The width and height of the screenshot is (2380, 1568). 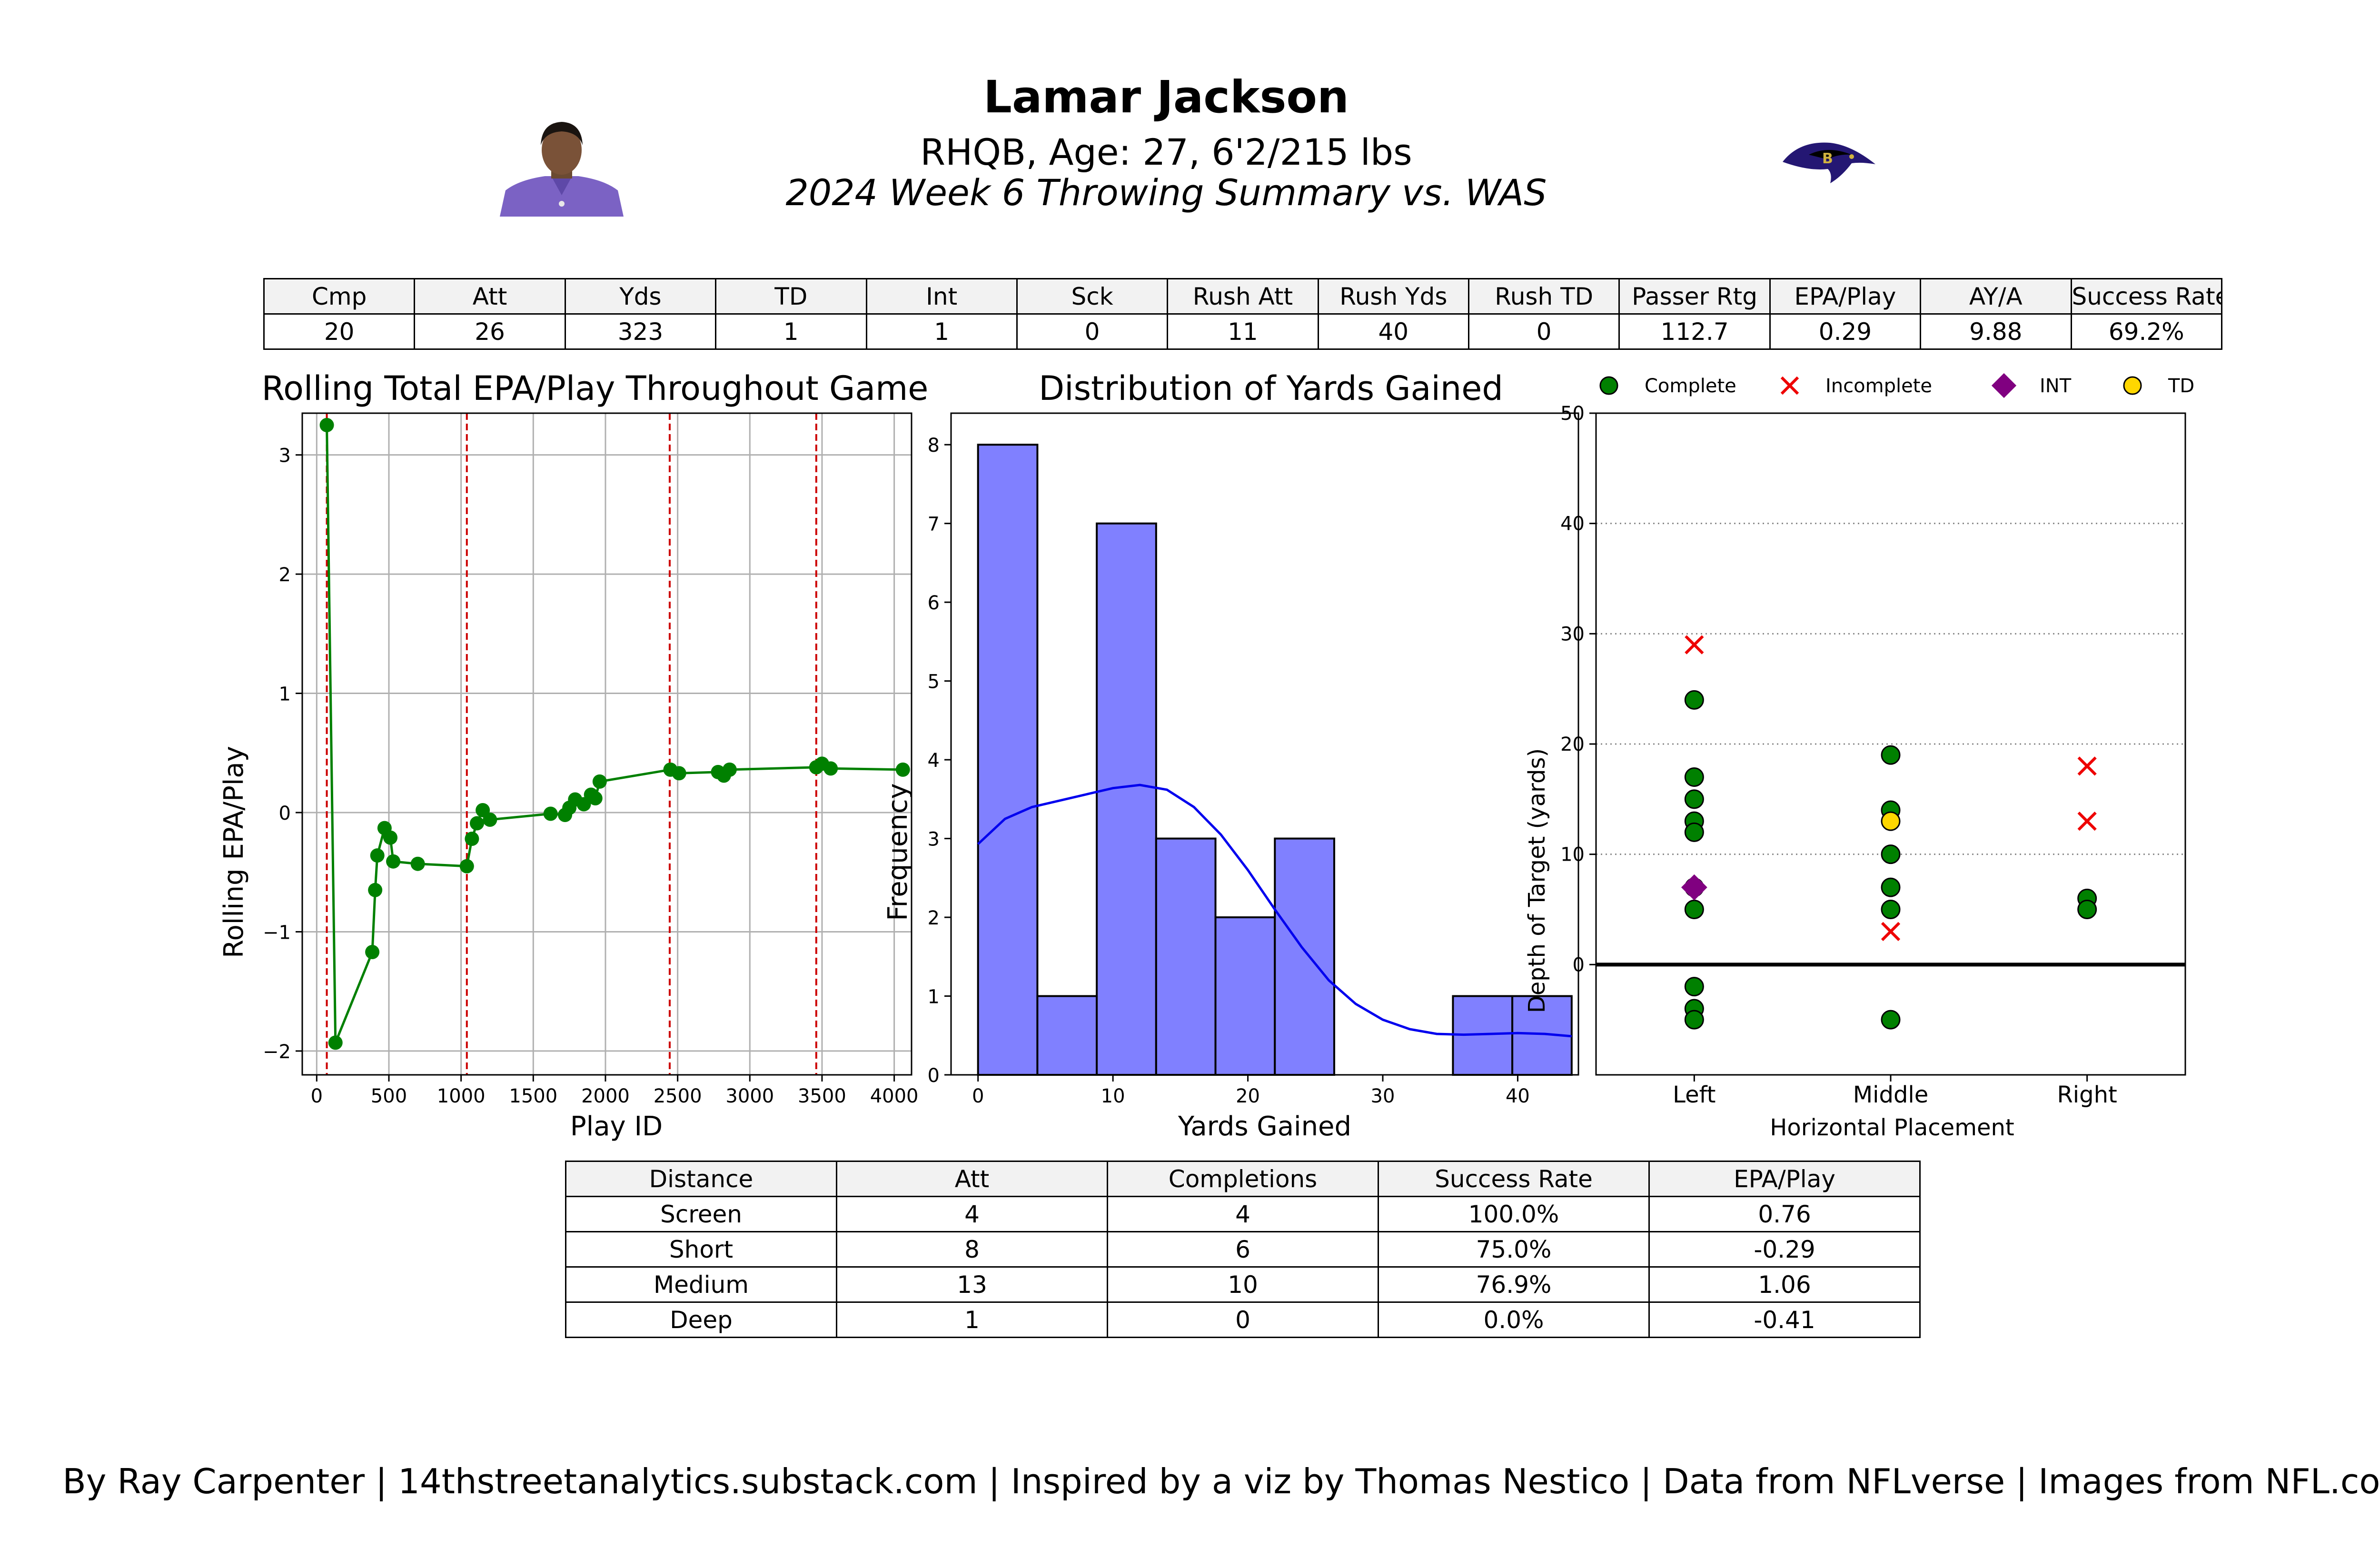 I want to click on stats-value-cell: 323, so click(x=640, y=332).